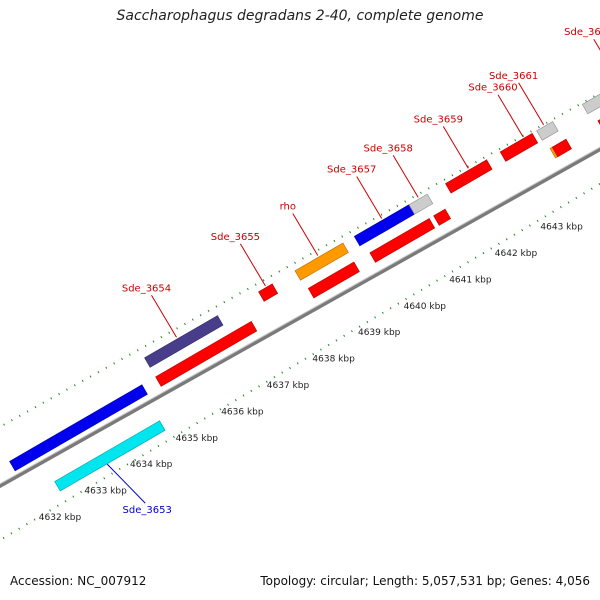 The image size is (600, 600). Describe the element at coordinates (438, 119) in the screenshot. I see `gene-label-Sde_3659: Sde_3659` at that location.